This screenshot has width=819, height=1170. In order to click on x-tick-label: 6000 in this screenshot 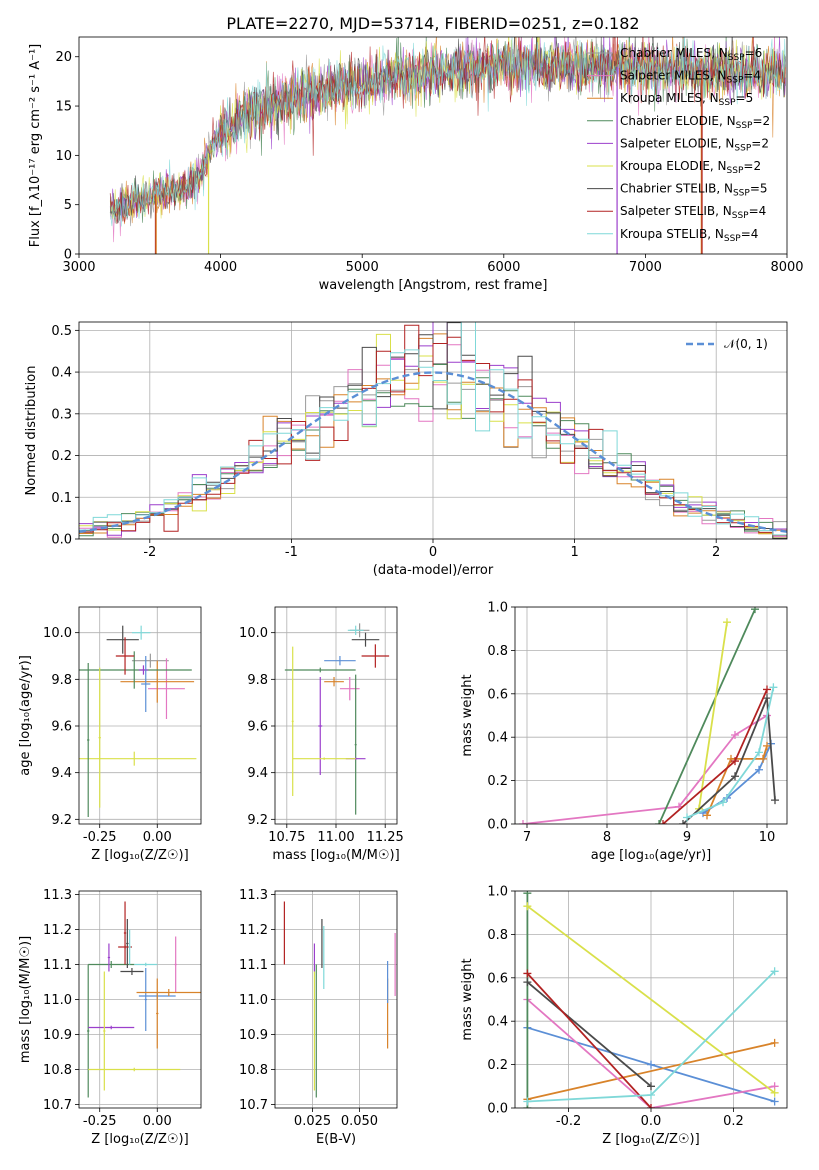, I will do `click(503, 267)`.